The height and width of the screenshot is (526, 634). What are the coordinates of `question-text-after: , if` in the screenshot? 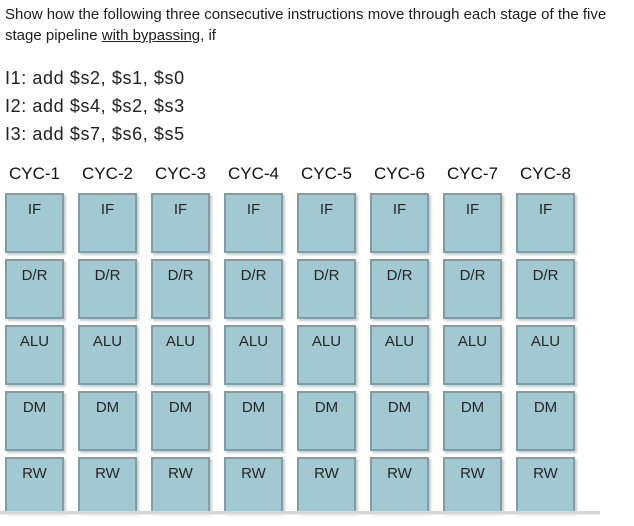 It's located at (208, 35).